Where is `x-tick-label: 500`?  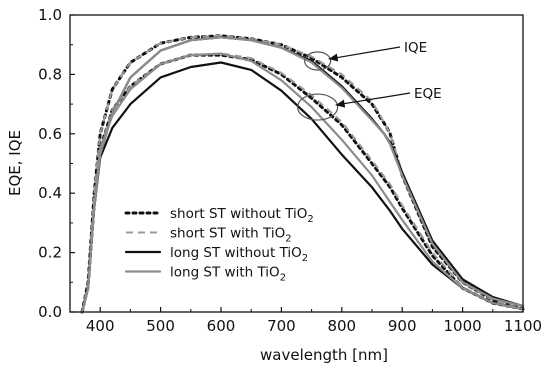
x-tick-label: 500 is located at coordinates (160, 326).